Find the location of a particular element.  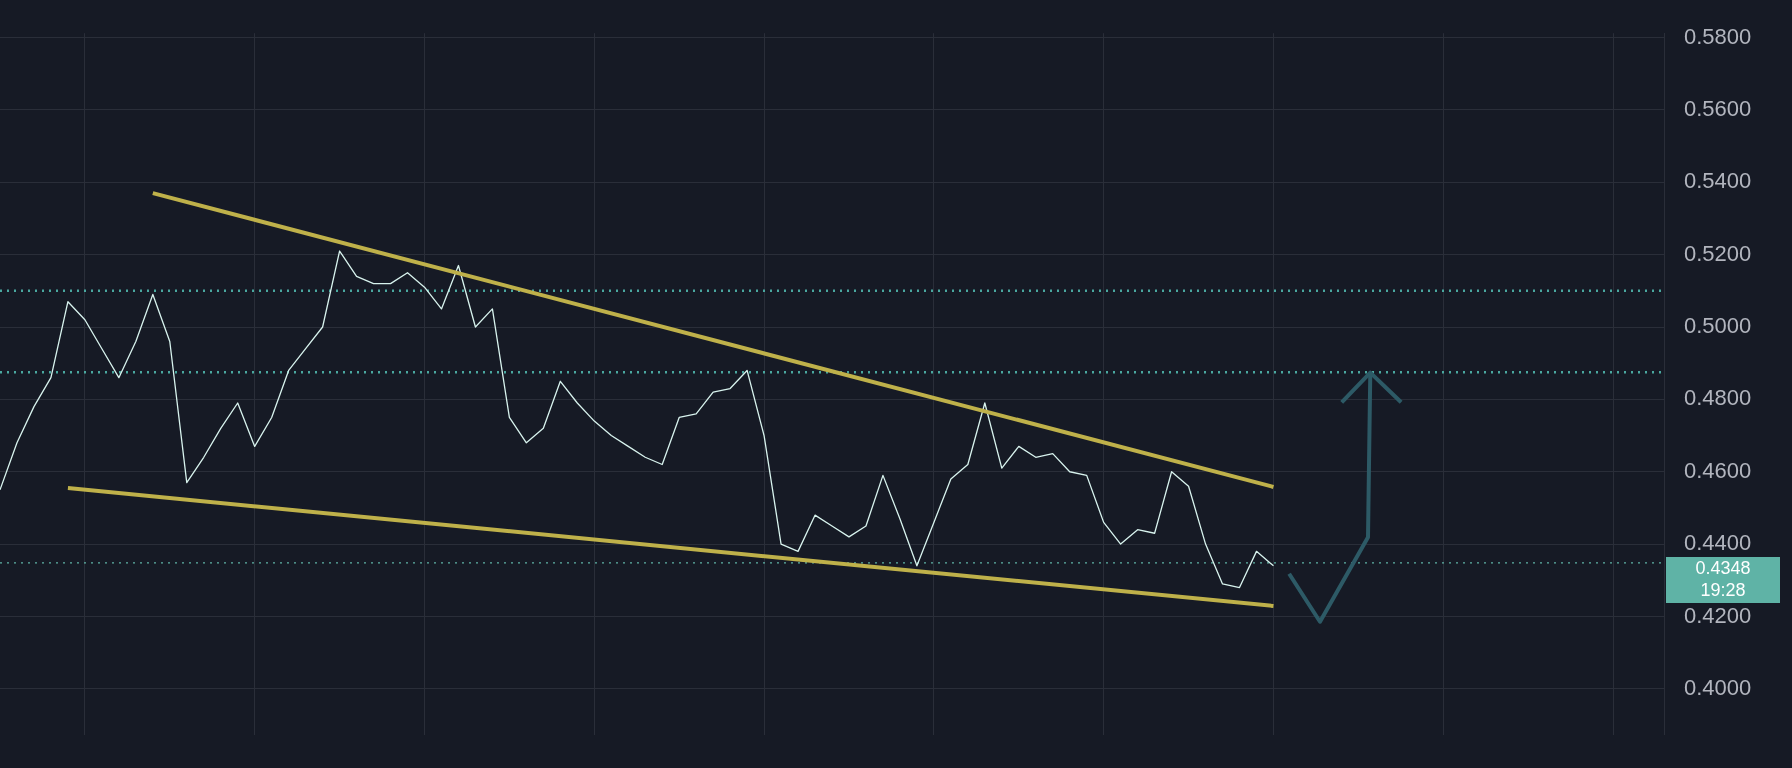

y-tick-label: 0.4800 is located at coordinates (1718, 398).